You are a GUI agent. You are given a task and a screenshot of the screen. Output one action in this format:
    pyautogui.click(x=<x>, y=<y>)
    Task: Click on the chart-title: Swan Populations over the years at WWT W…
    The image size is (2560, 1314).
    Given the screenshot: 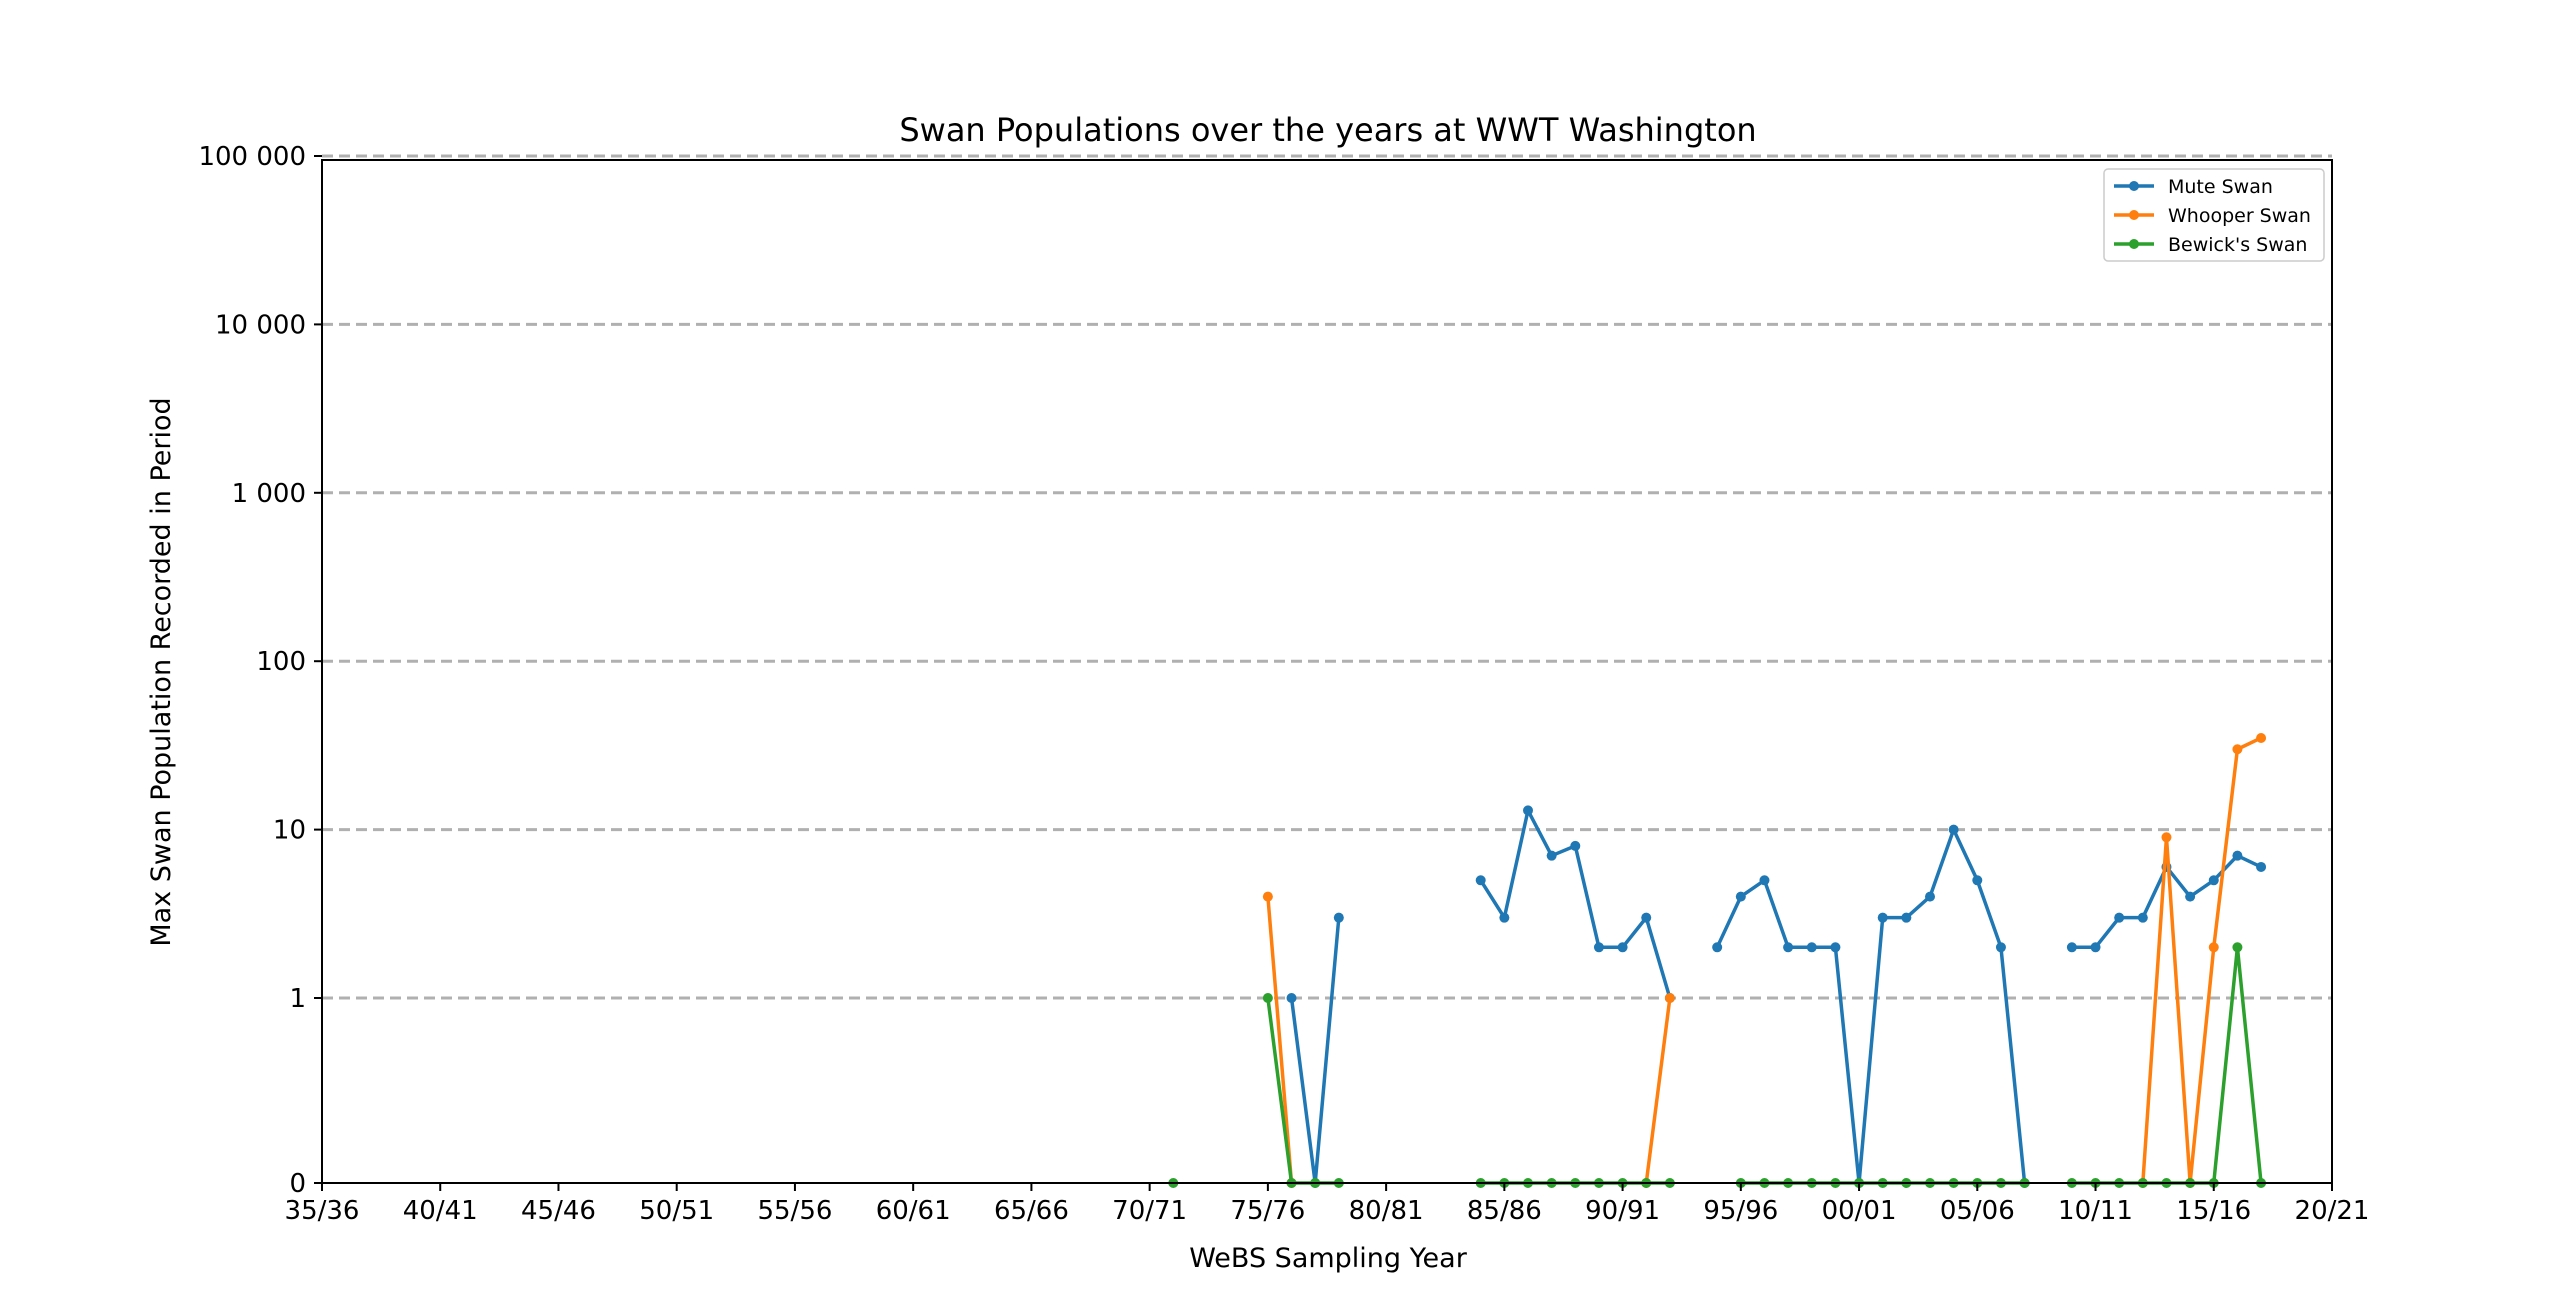 What is the action you would take?
    pyautogui.click(x=1327, y=130)
    